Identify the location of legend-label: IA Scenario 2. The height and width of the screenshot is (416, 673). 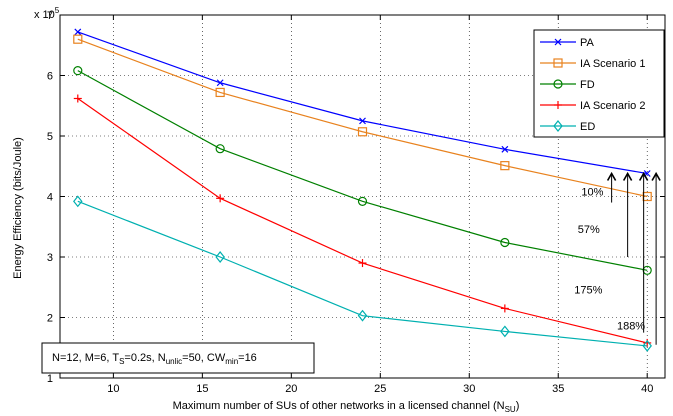
(612, 106).